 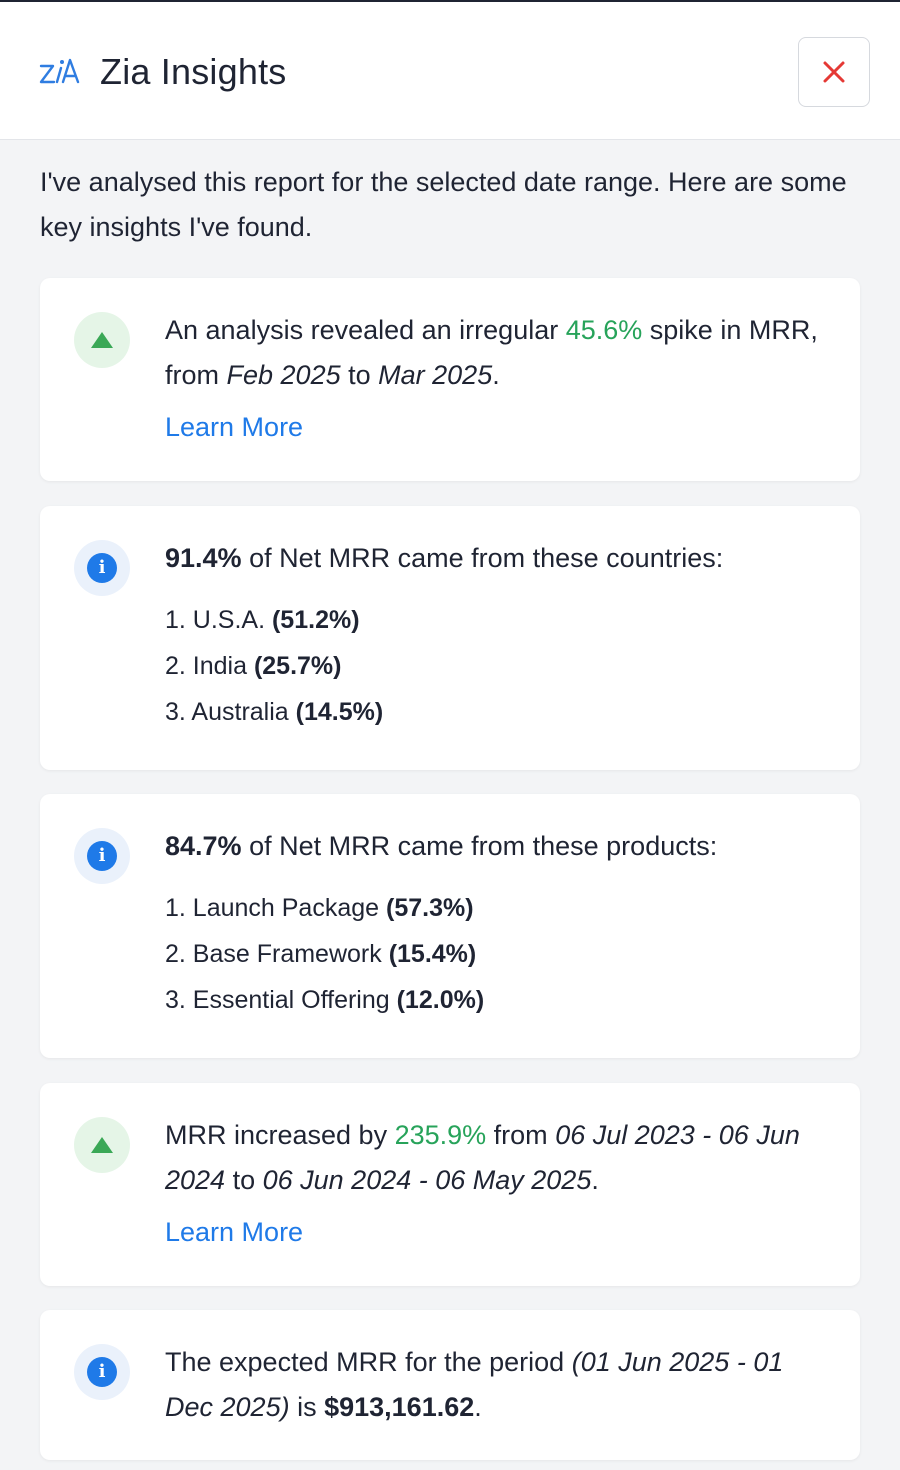 I want to click on list-item: 3. Australia (14.5%), so click(x=274, y=712).